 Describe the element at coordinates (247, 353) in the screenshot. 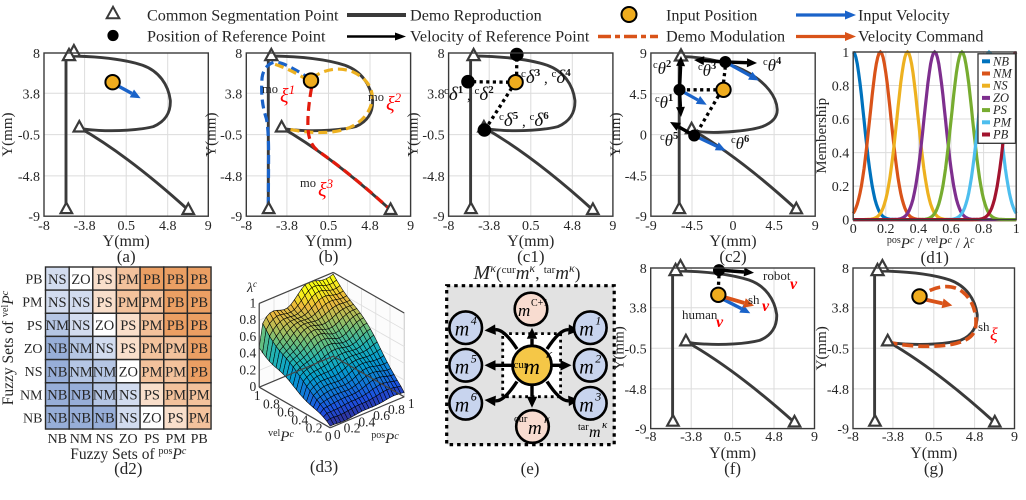

I see `svg-text: 0.4` at that location.